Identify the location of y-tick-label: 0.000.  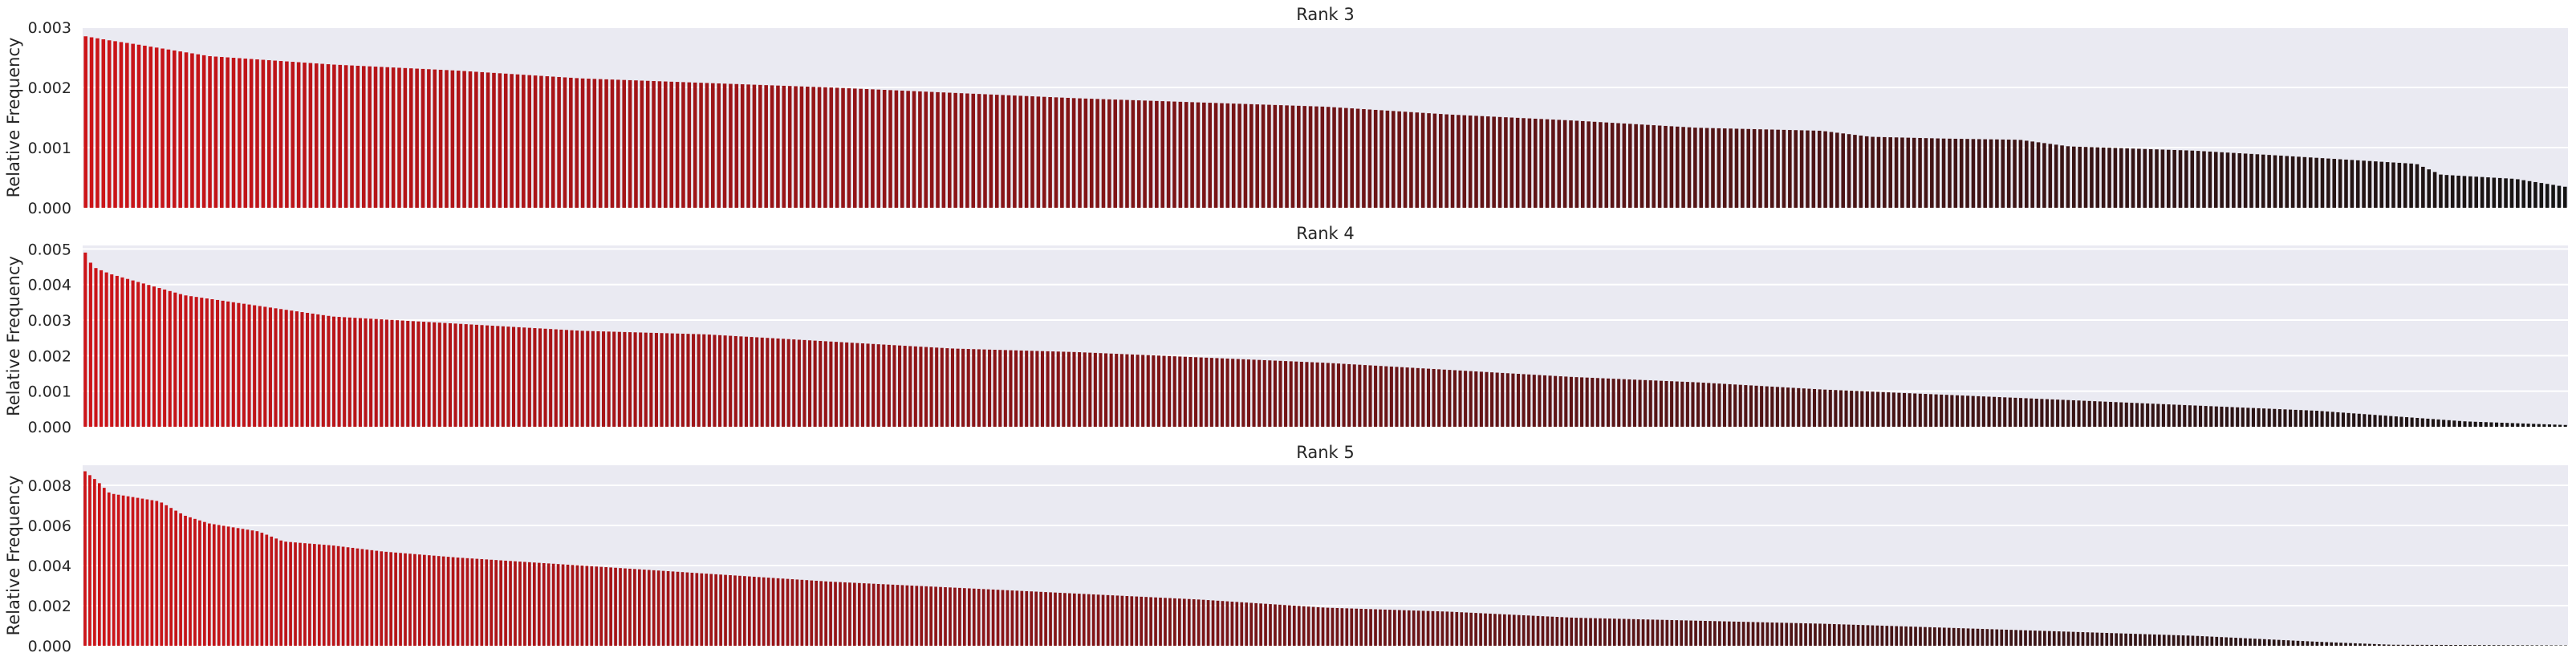
(49, 427).